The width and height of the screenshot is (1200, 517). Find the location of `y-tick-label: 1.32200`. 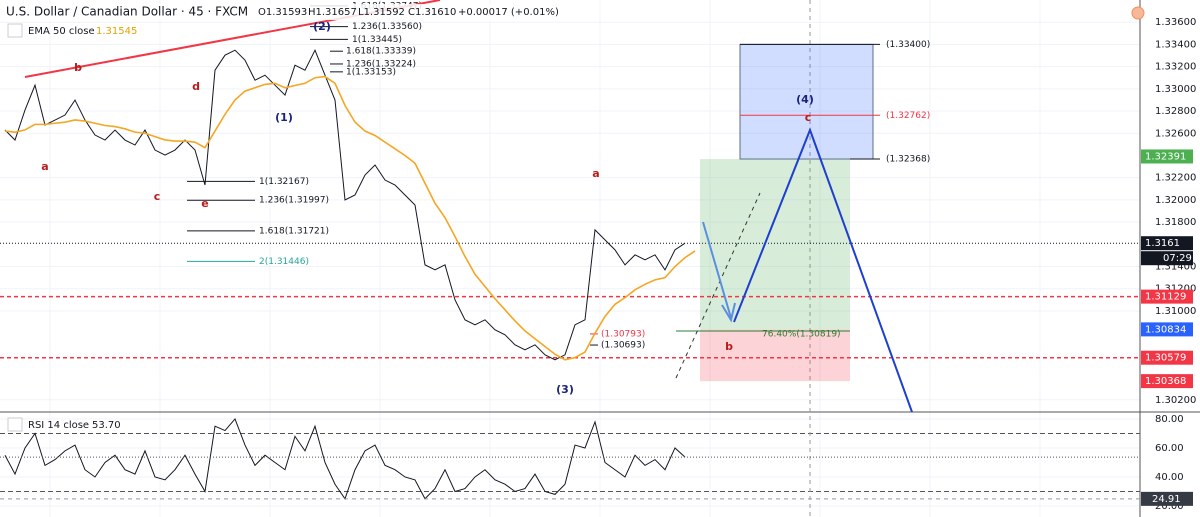

y-tick-label: 1.32200 is located at coordinates (1175, 178).